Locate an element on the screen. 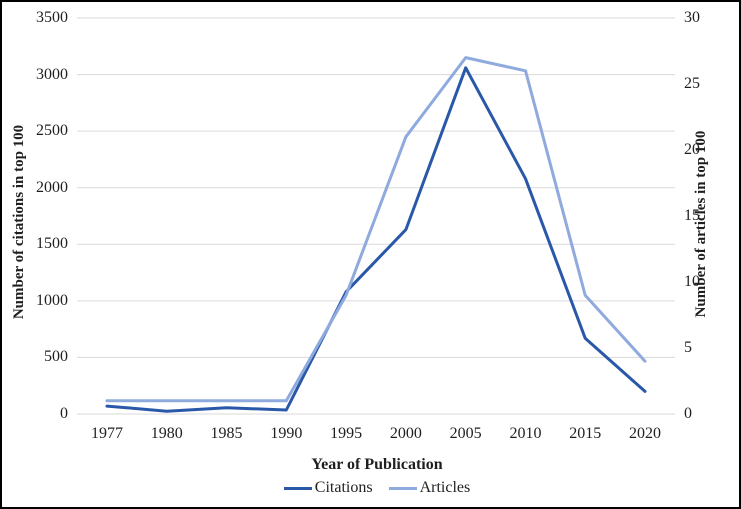  legend-swatch-articles is located at coordinates (402, 488).